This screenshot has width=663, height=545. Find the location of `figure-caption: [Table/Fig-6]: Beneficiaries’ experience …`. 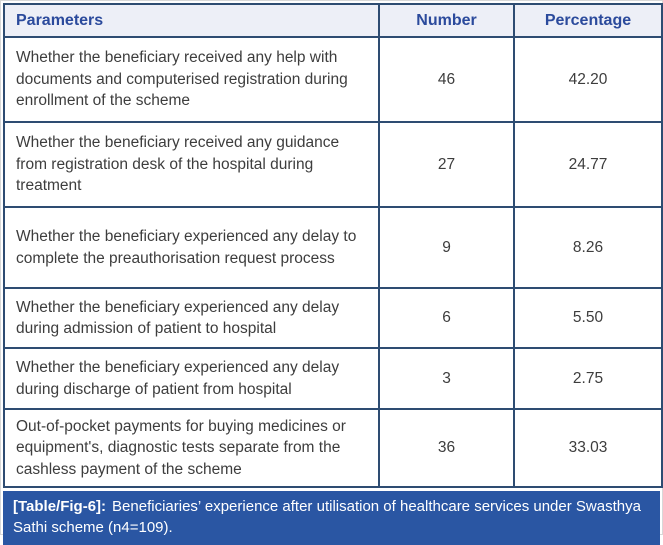

figure-caption: [Table/Fig-6]: Beneficiaries’ experience … is located at coordinates (331, 518).